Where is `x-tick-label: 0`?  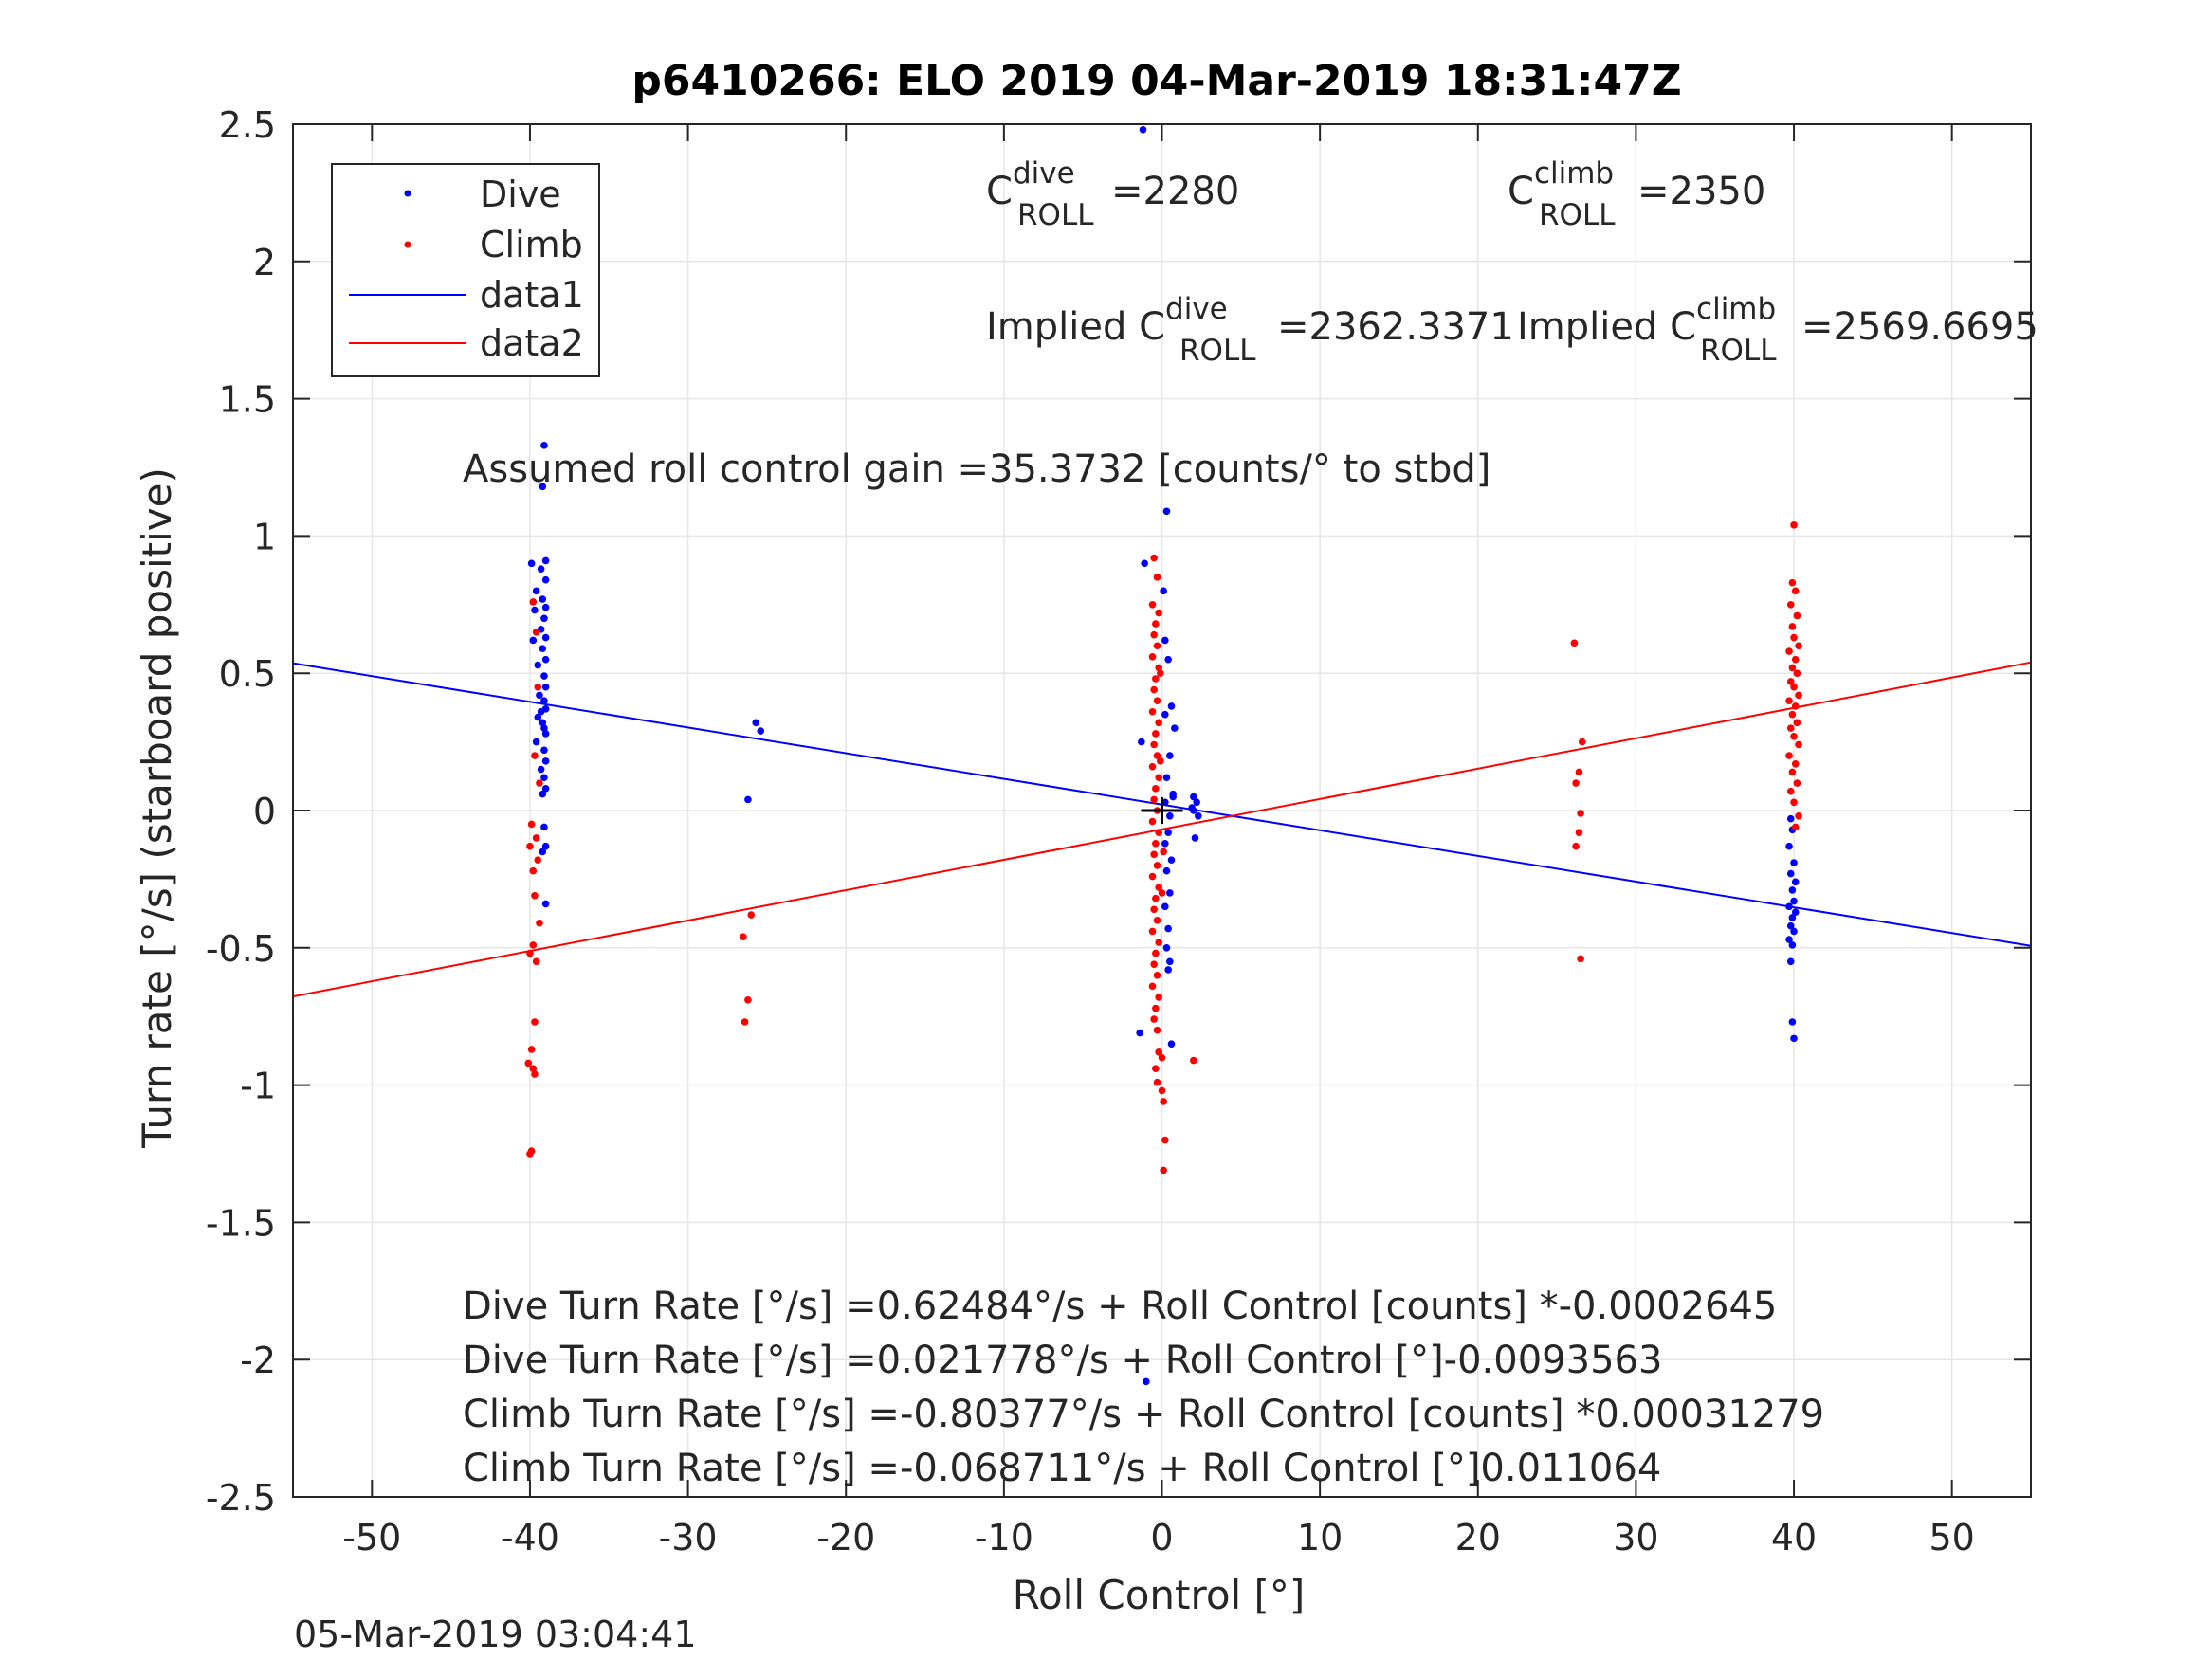
x-tick-label: 0 is located at coordinates (1161, 1538).